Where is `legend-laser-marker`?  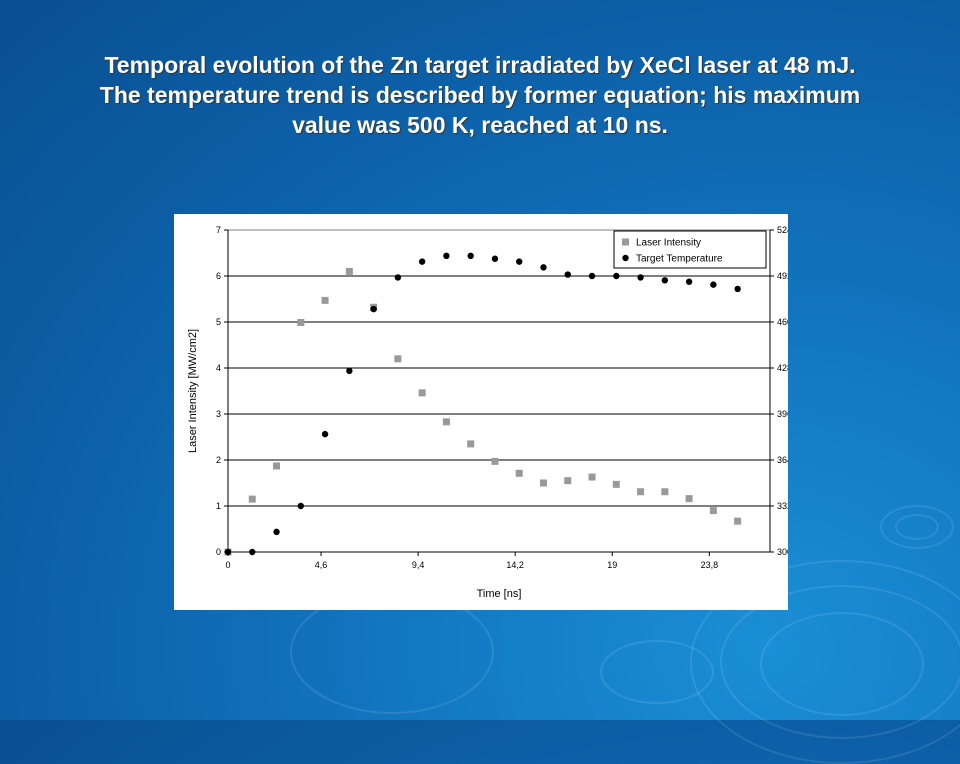 legend-laser-marker is located at coordinates (625, 242).